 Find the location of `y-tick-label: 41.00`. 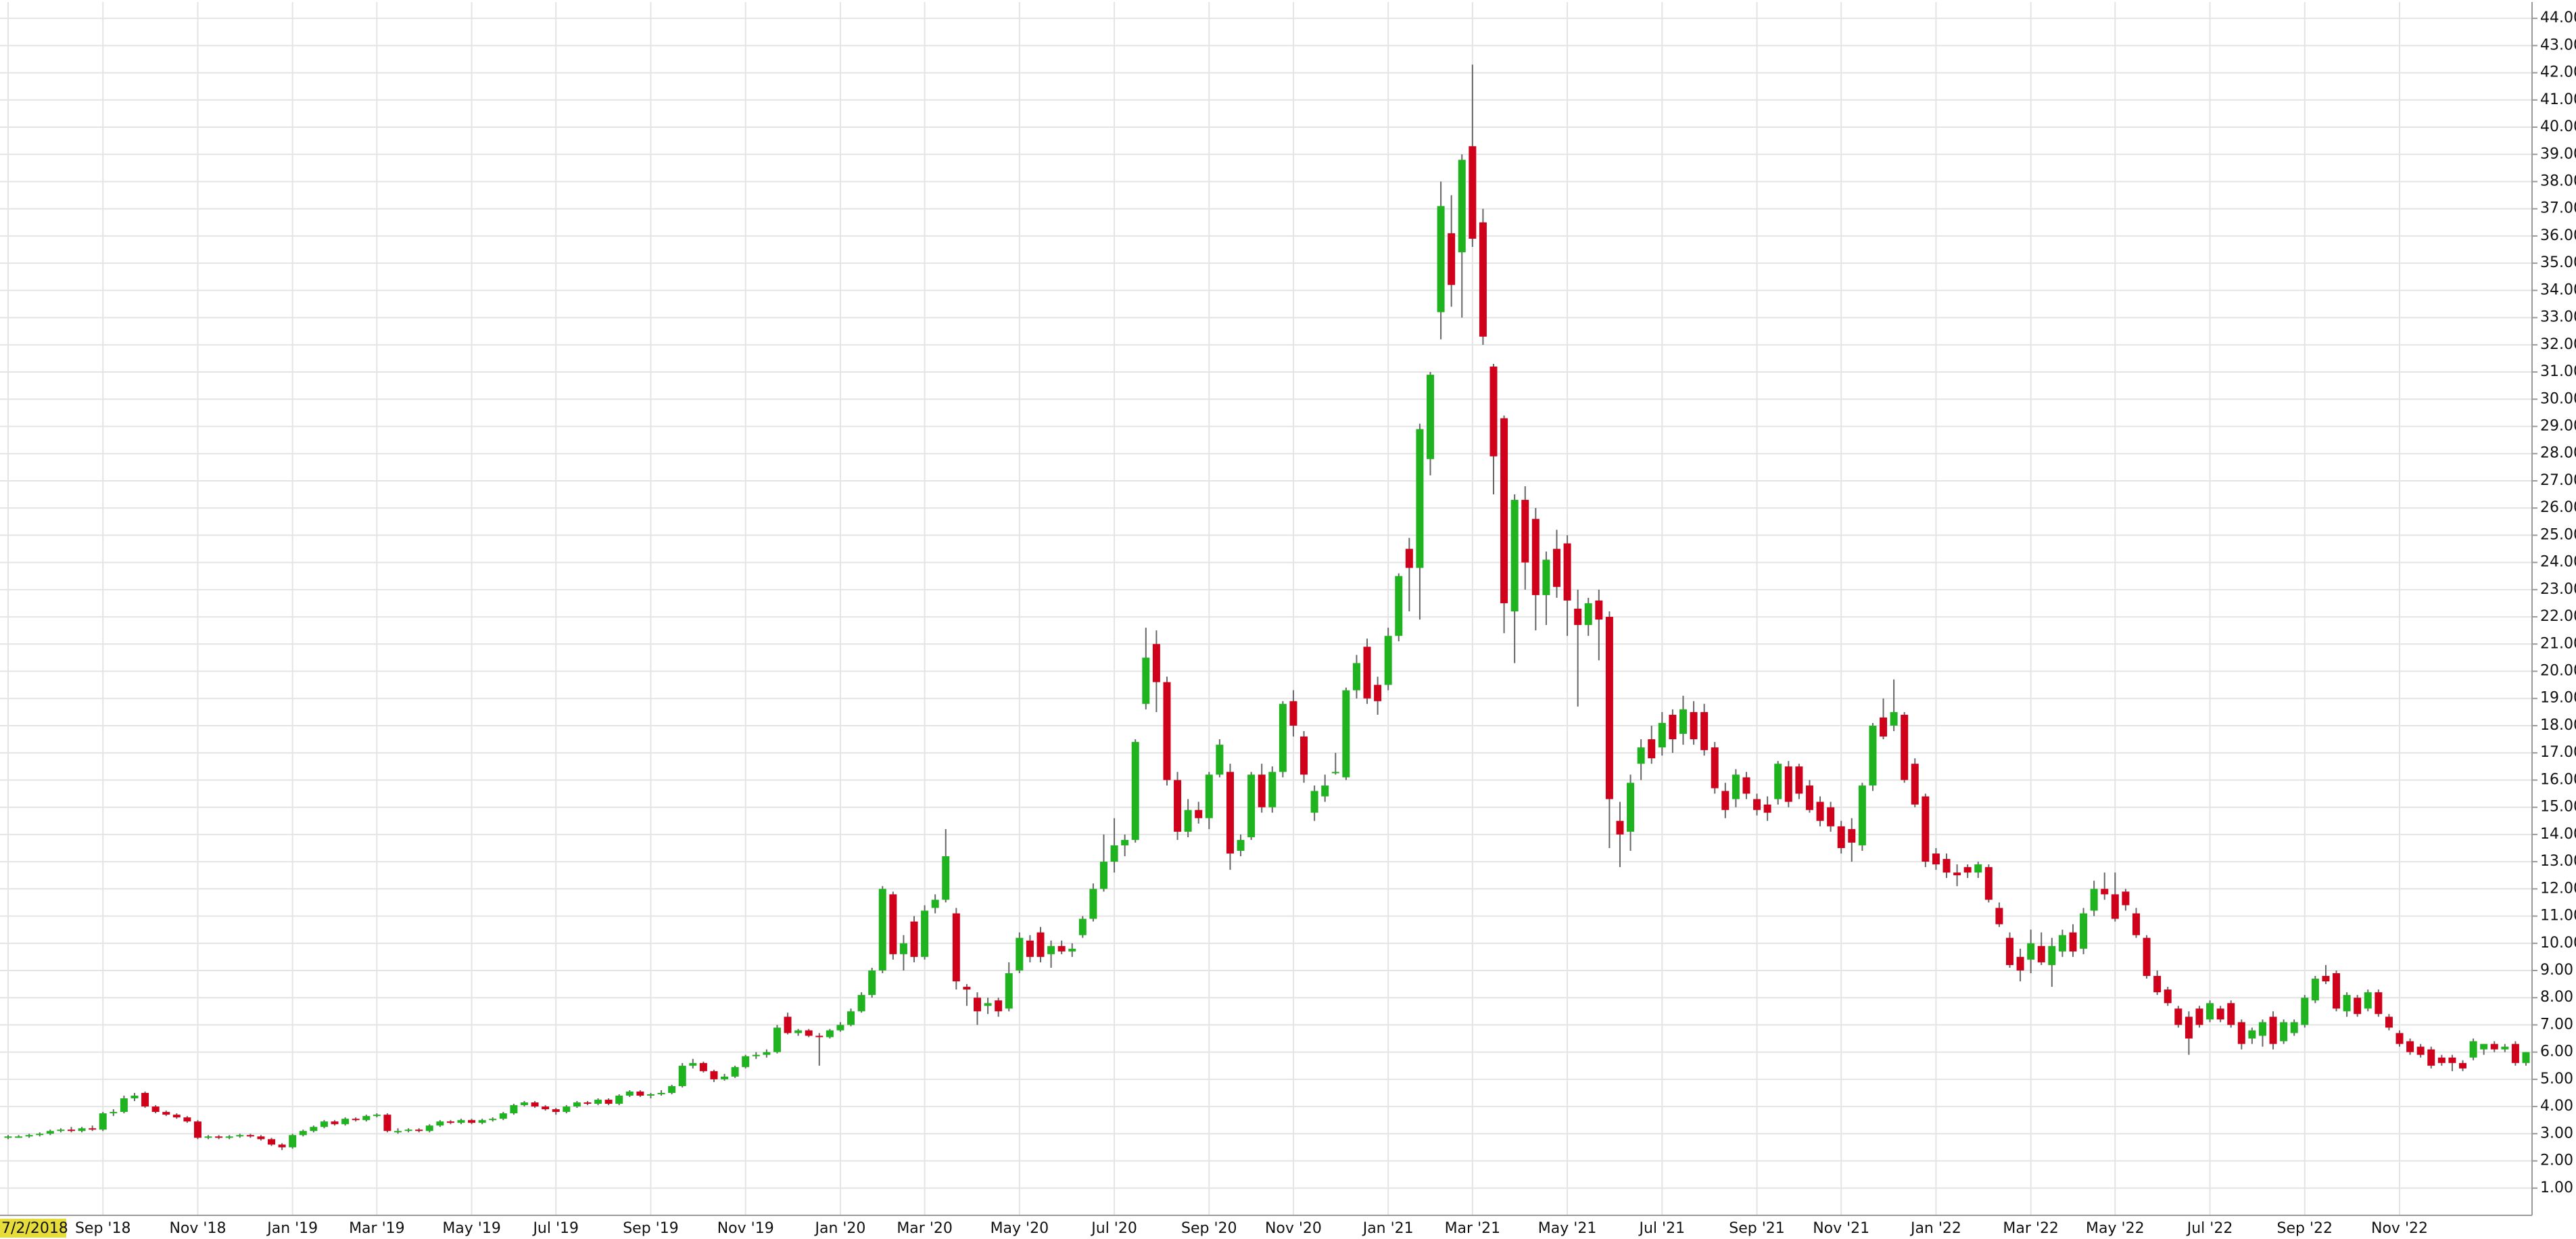

y-tick-label: 41.00 is located at coordinates (2558, 100).